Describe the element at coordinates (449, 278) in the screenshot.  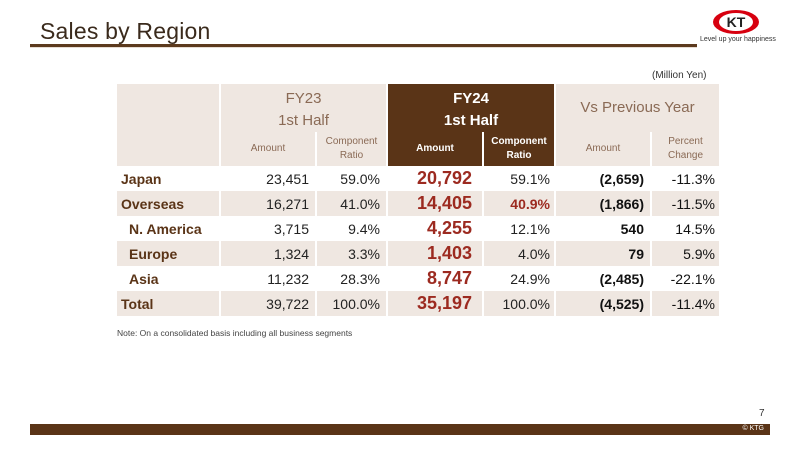
I see `fy24-amount: 8,747` at that location.